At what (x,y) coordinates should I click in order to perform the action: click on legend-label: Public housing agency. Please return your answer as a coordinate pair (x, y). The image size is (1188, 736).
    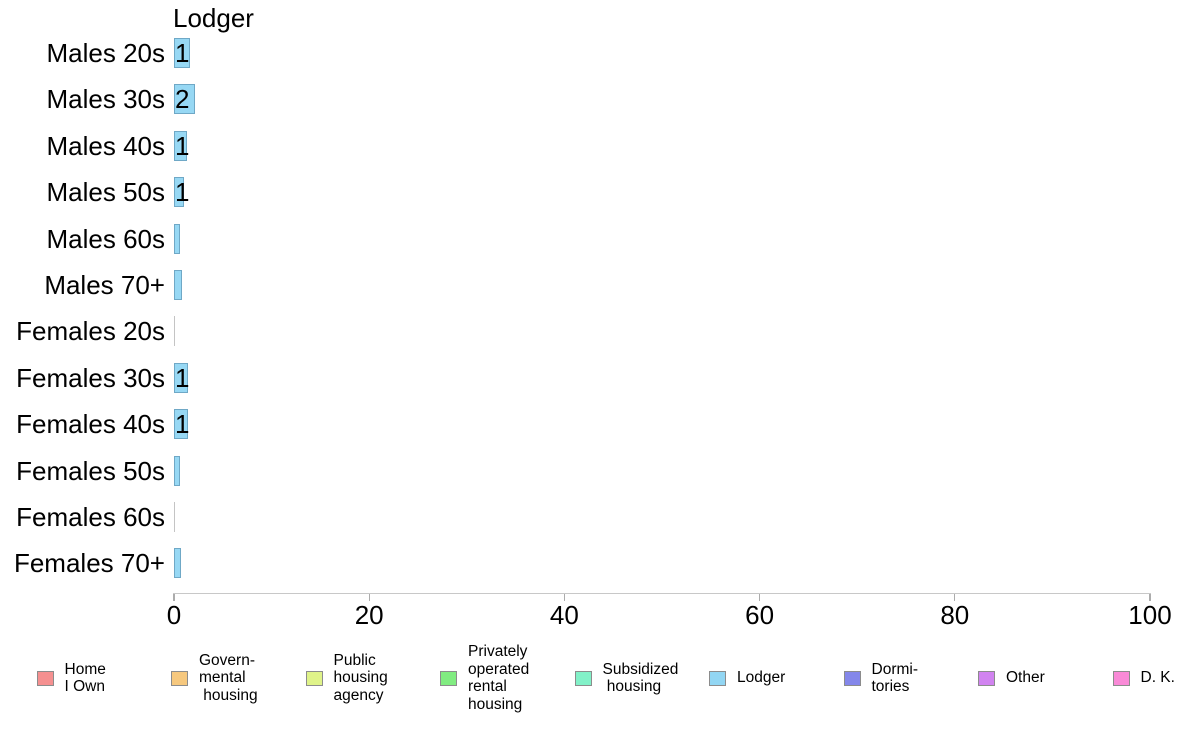
    Looking at the image, I should click on (360, 677).